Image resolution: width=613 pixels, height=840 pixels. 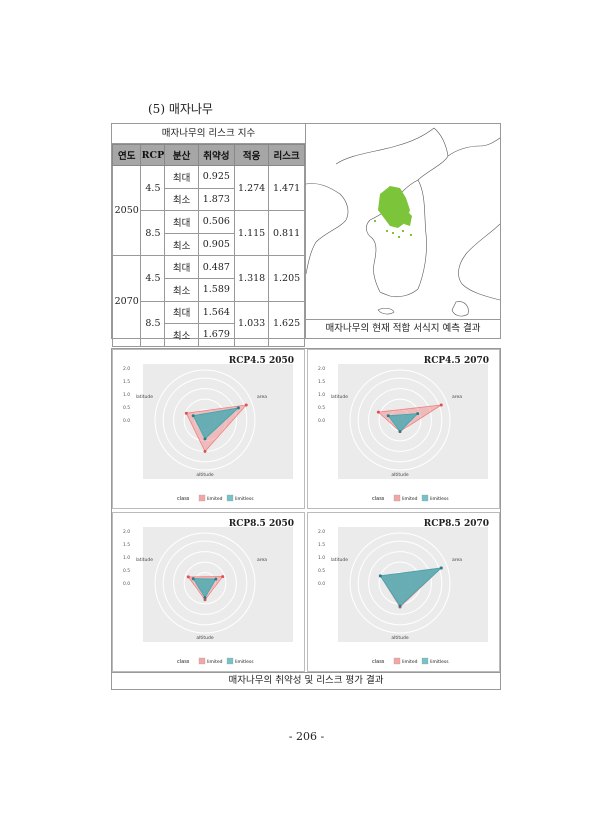 What do you see at coordinates (216, 244) in the screenshot?
I see `cell-vulnerability: 0.905` at bounding box center [216, 244].